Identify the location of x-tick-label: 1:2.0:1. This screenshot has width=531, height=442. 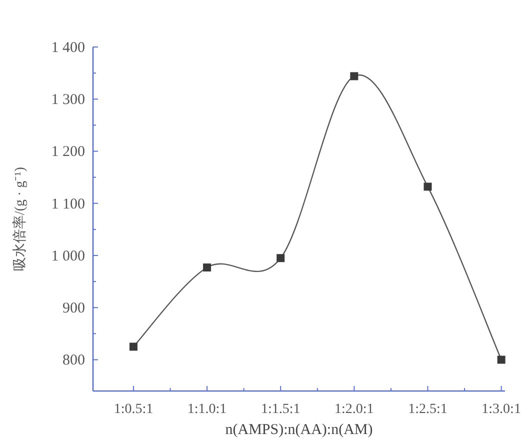
(354, 409).